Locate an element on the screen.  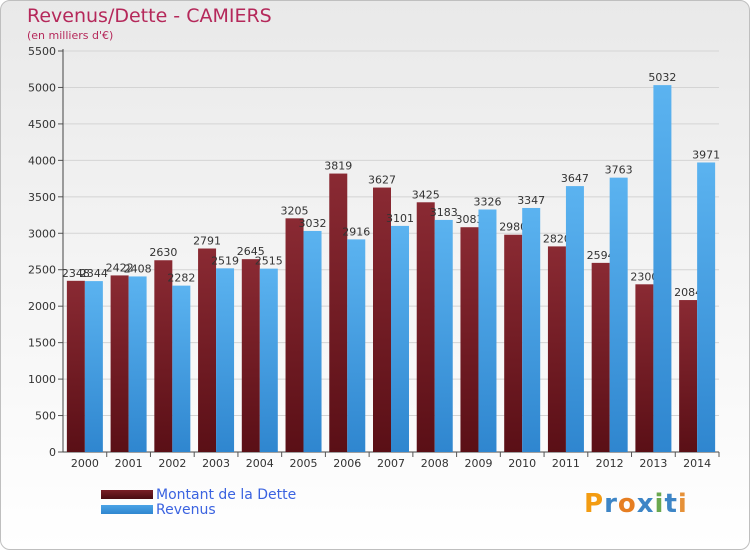
y-tick-label: 4000 is located at coordinates (42, 160).